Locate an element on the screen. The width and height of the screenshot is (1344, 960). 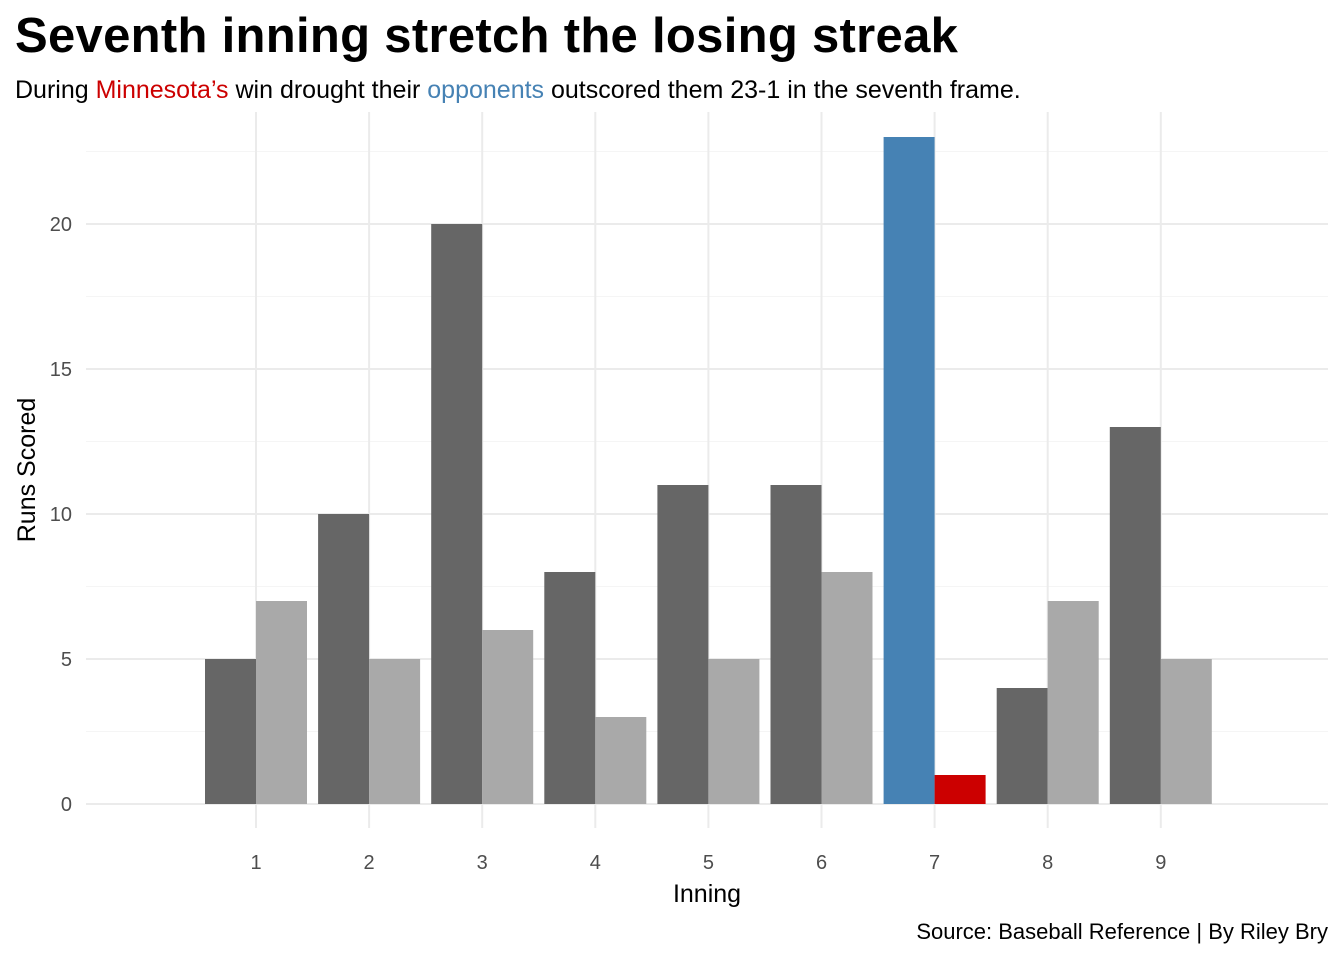
x-tick-label: 3 is located at coordinates (482, 863).